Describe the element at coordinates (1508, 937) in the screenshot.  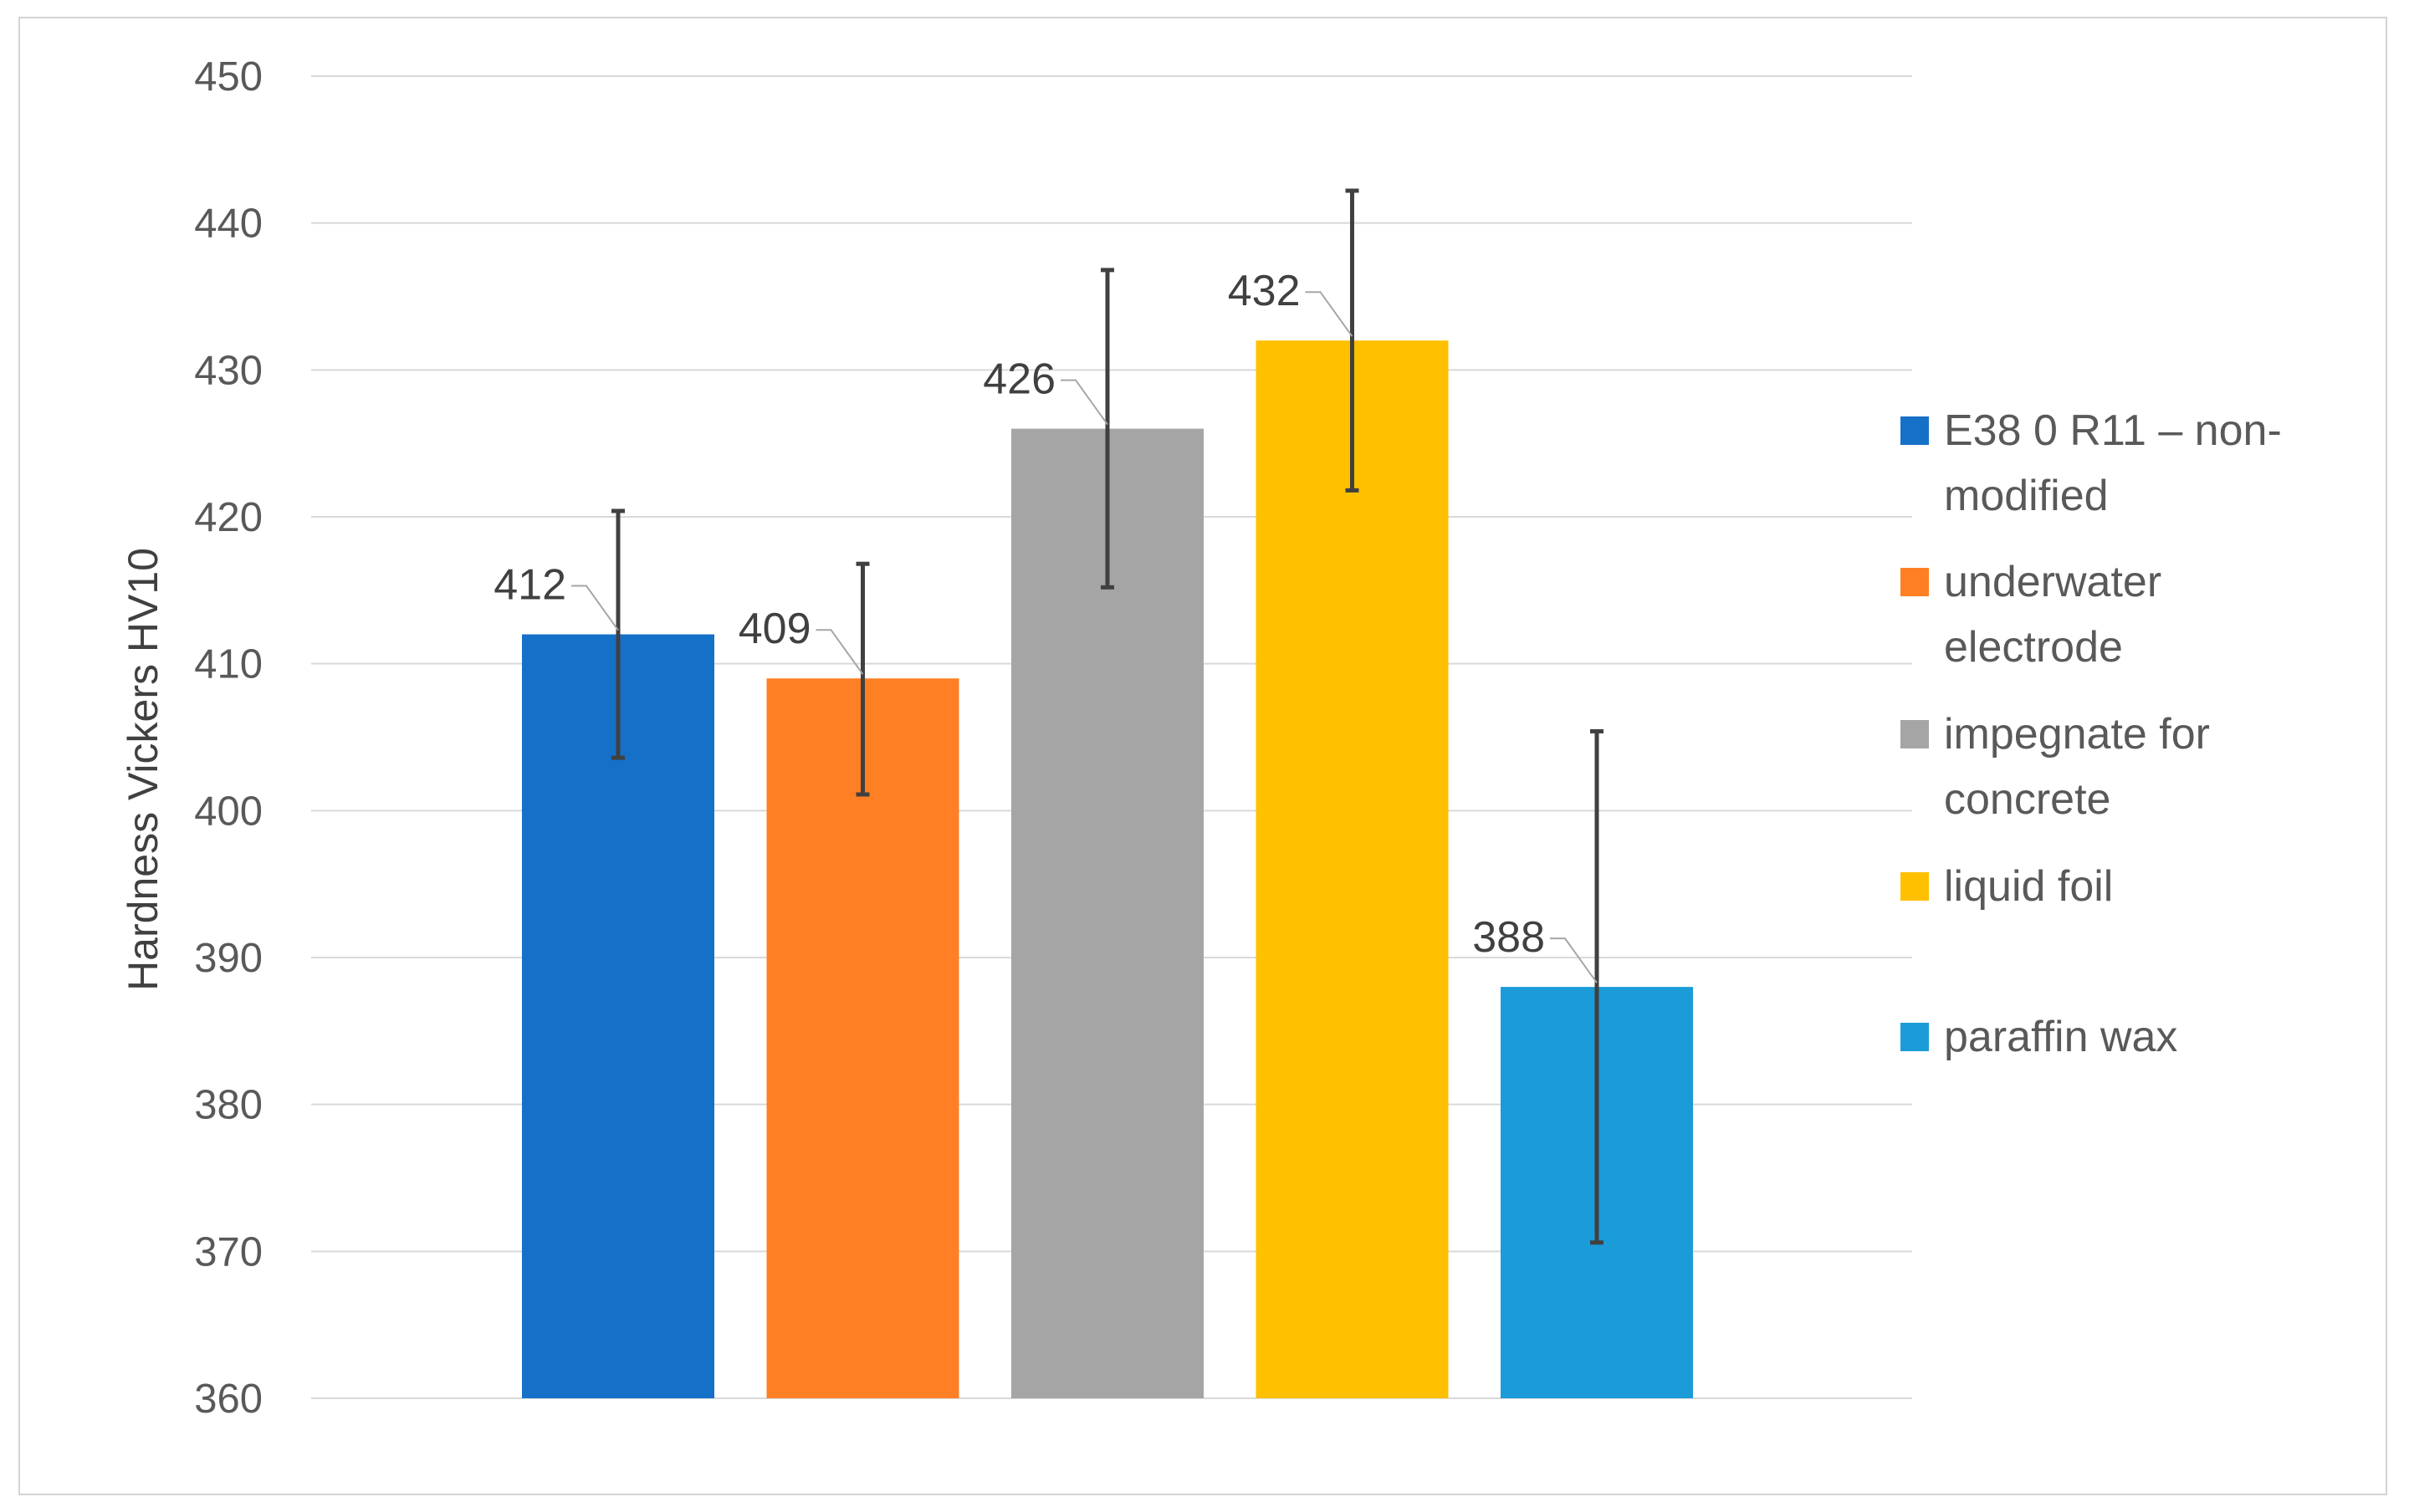
I see `data-label: 388` at that location.